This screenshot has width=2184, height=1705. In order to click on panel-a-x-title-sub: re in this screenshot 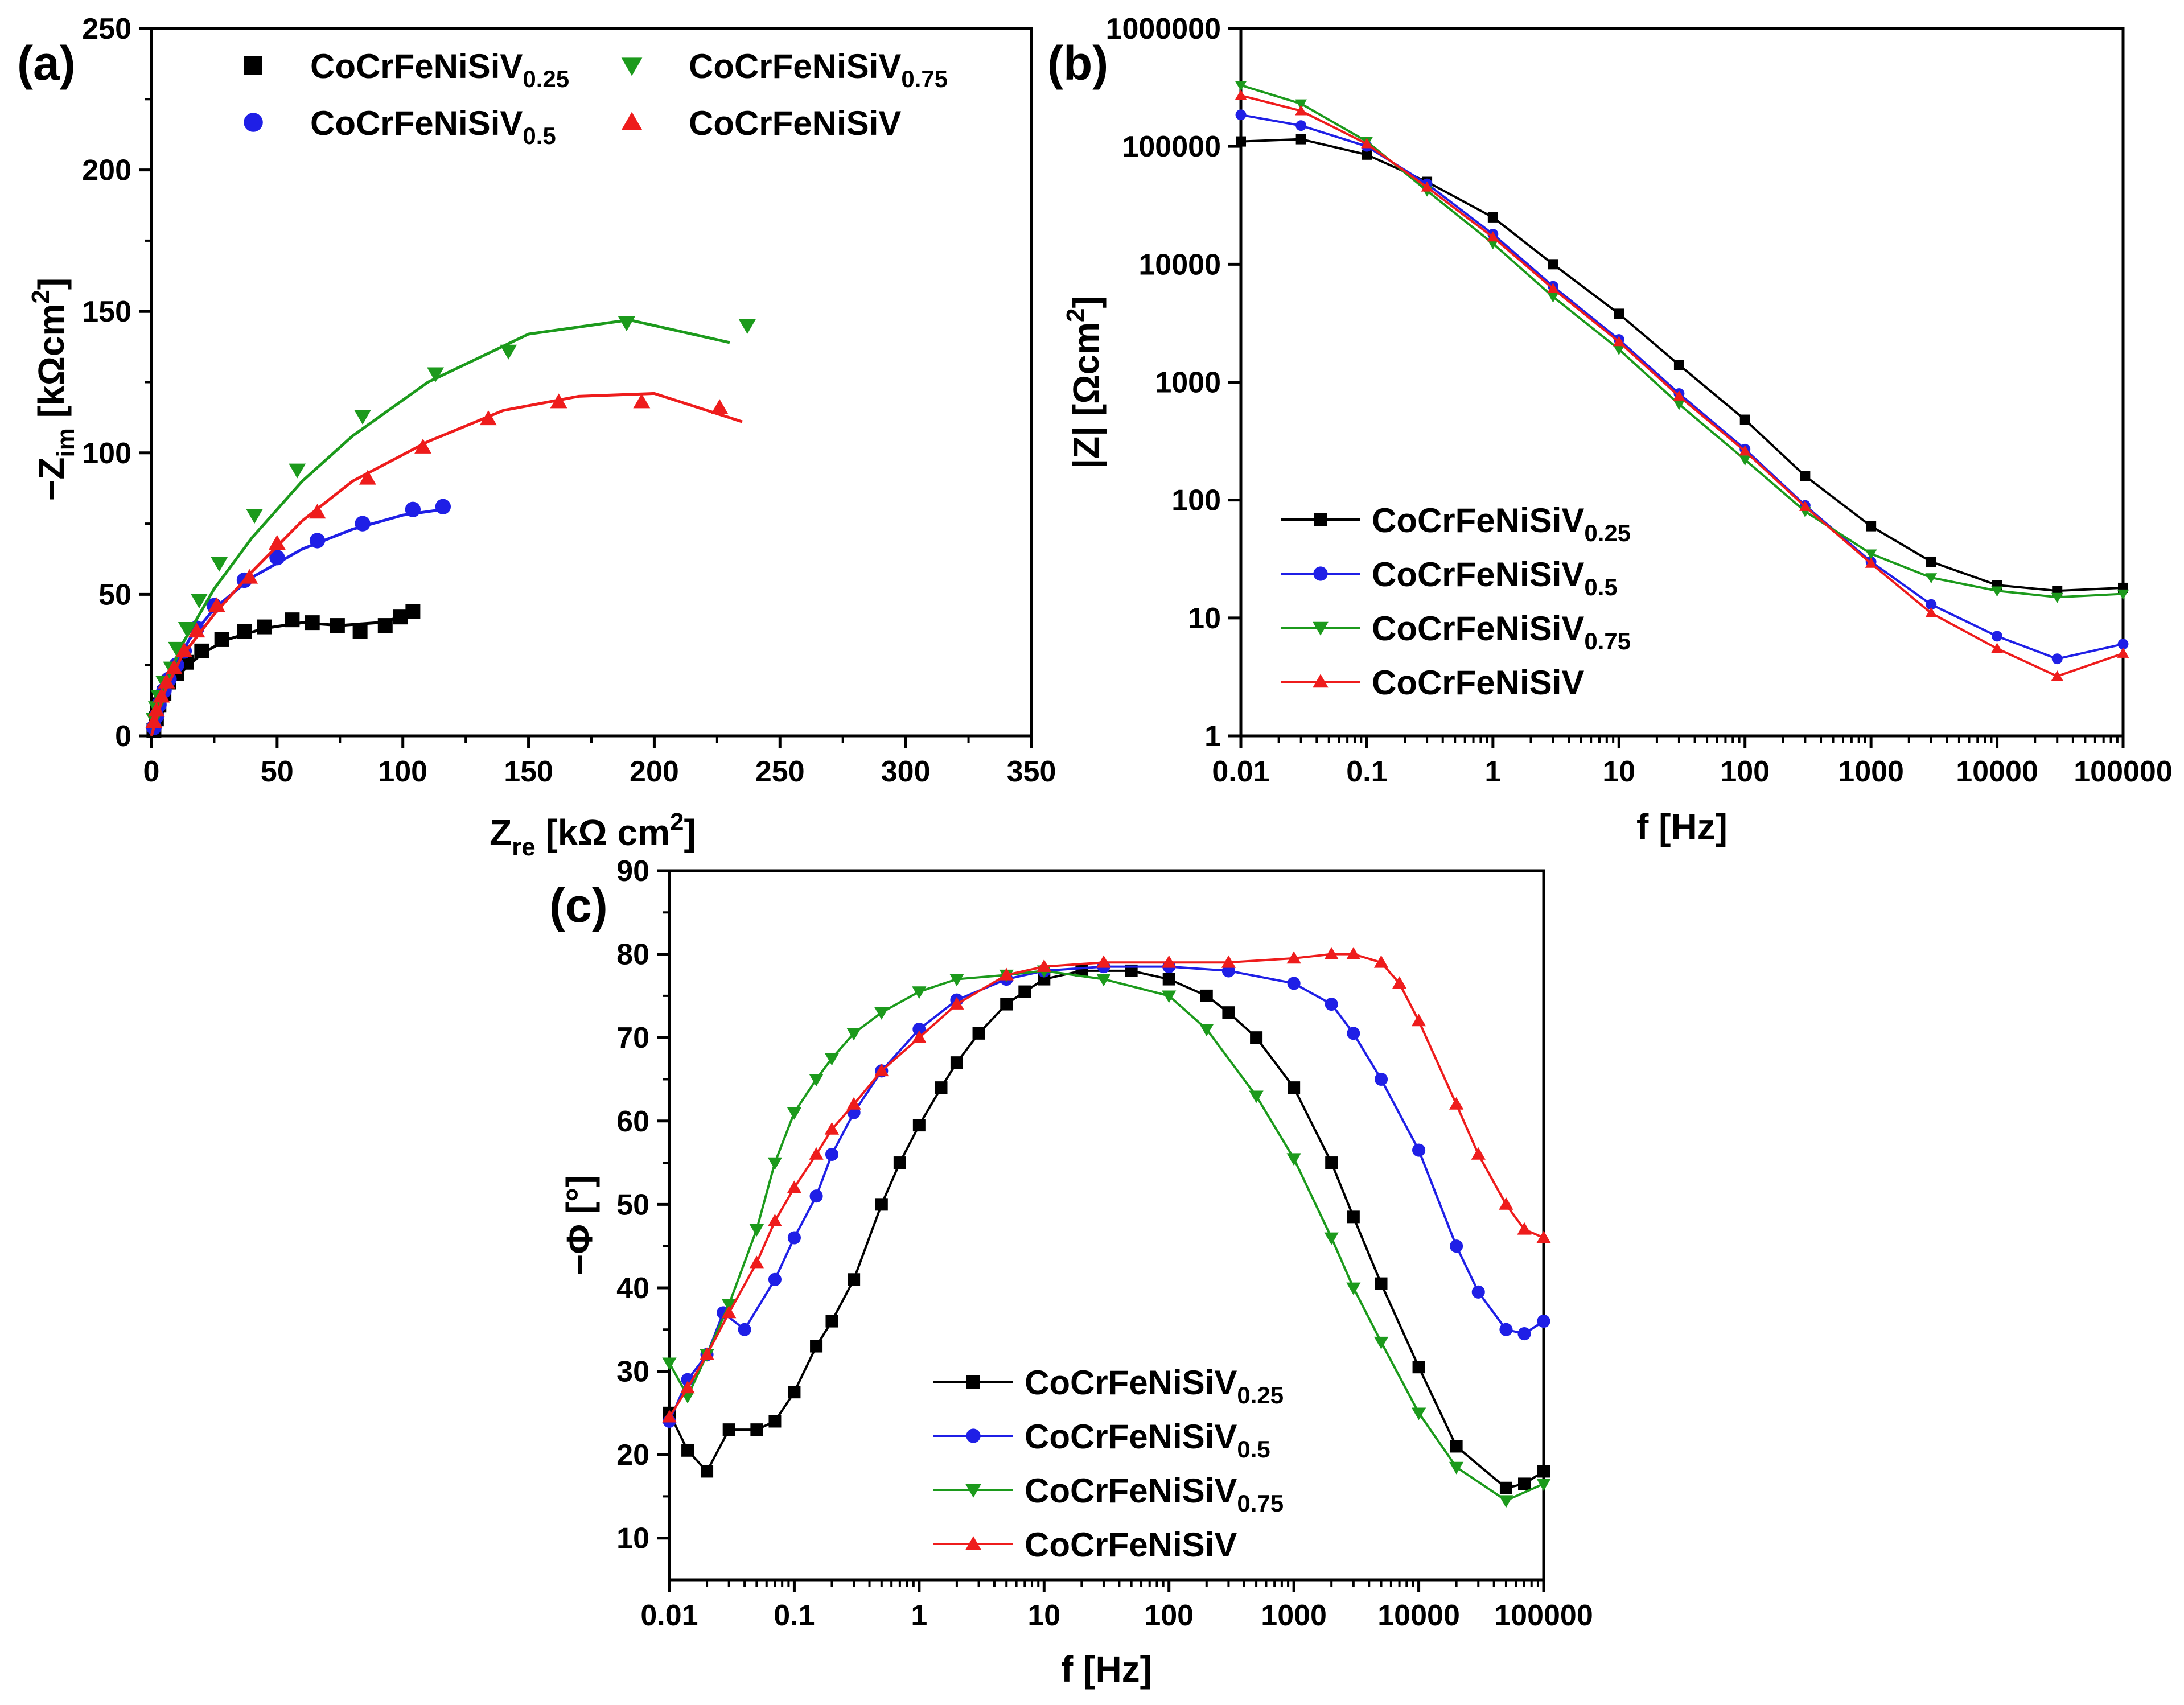, I will do `click(524, 847)`.